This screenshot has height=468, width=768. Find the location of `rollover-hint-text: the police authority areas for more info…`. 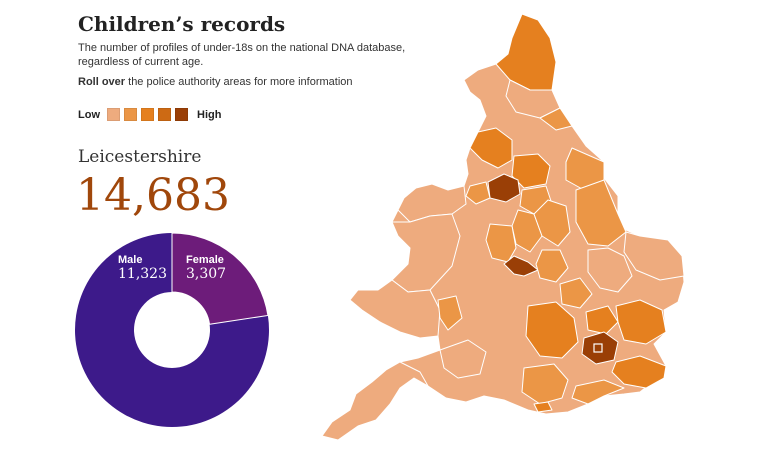

rollover-hint-text: the police authority areas for more info… is located at coordinates (239, 82).